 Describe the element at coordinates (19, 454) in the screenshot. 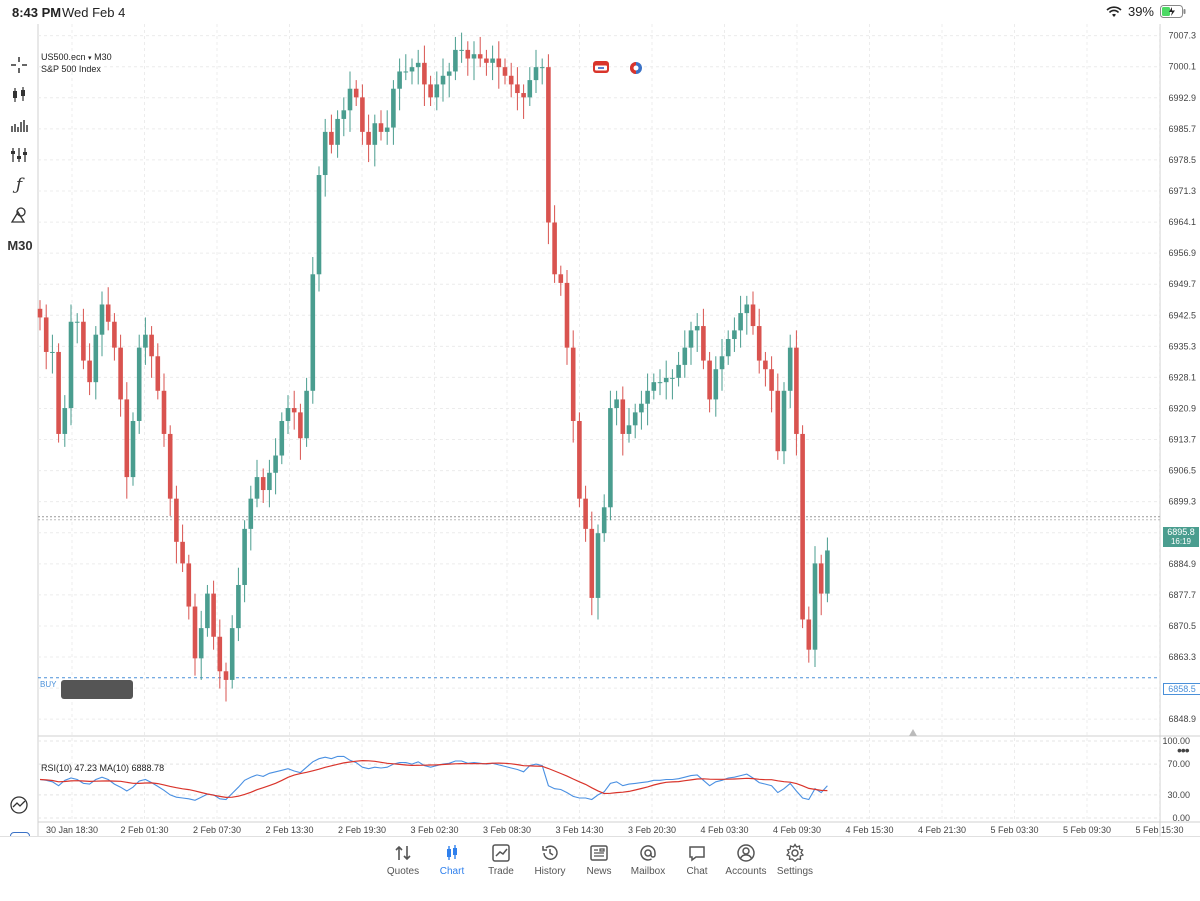

I see `left-toolbar: ƒ M30` at that location.